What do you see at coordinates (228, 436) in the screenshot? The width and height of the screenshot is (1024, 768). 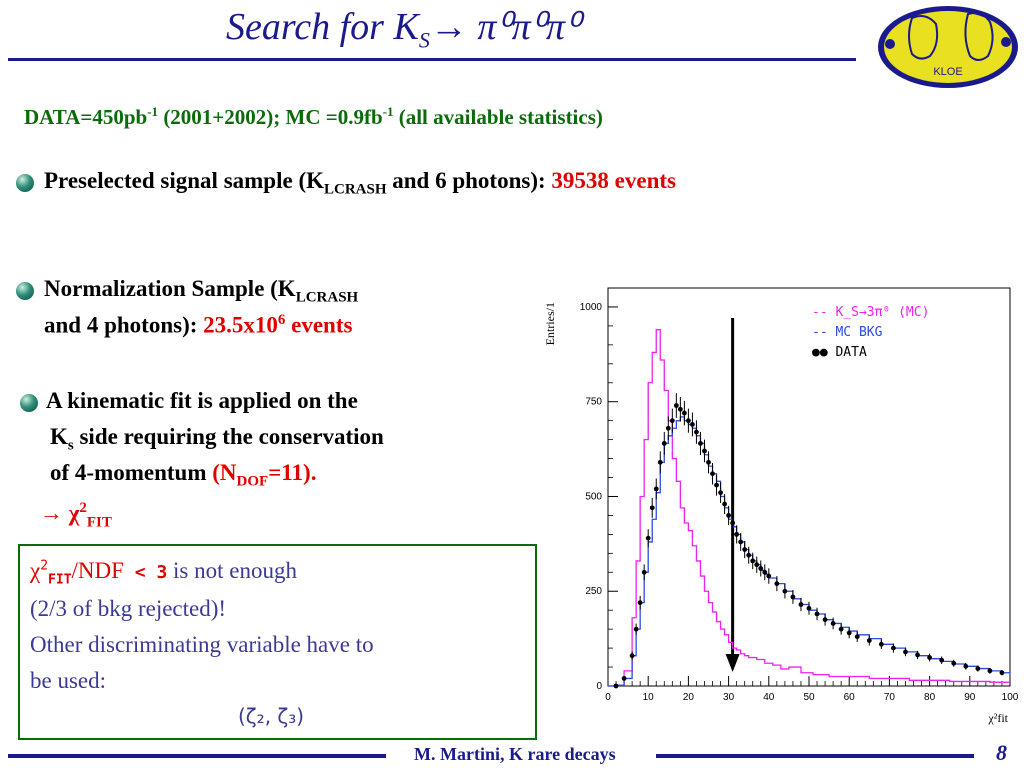 I see `bullet3-line2-text: side requiring the conservation` at bounding box center [228, 436].